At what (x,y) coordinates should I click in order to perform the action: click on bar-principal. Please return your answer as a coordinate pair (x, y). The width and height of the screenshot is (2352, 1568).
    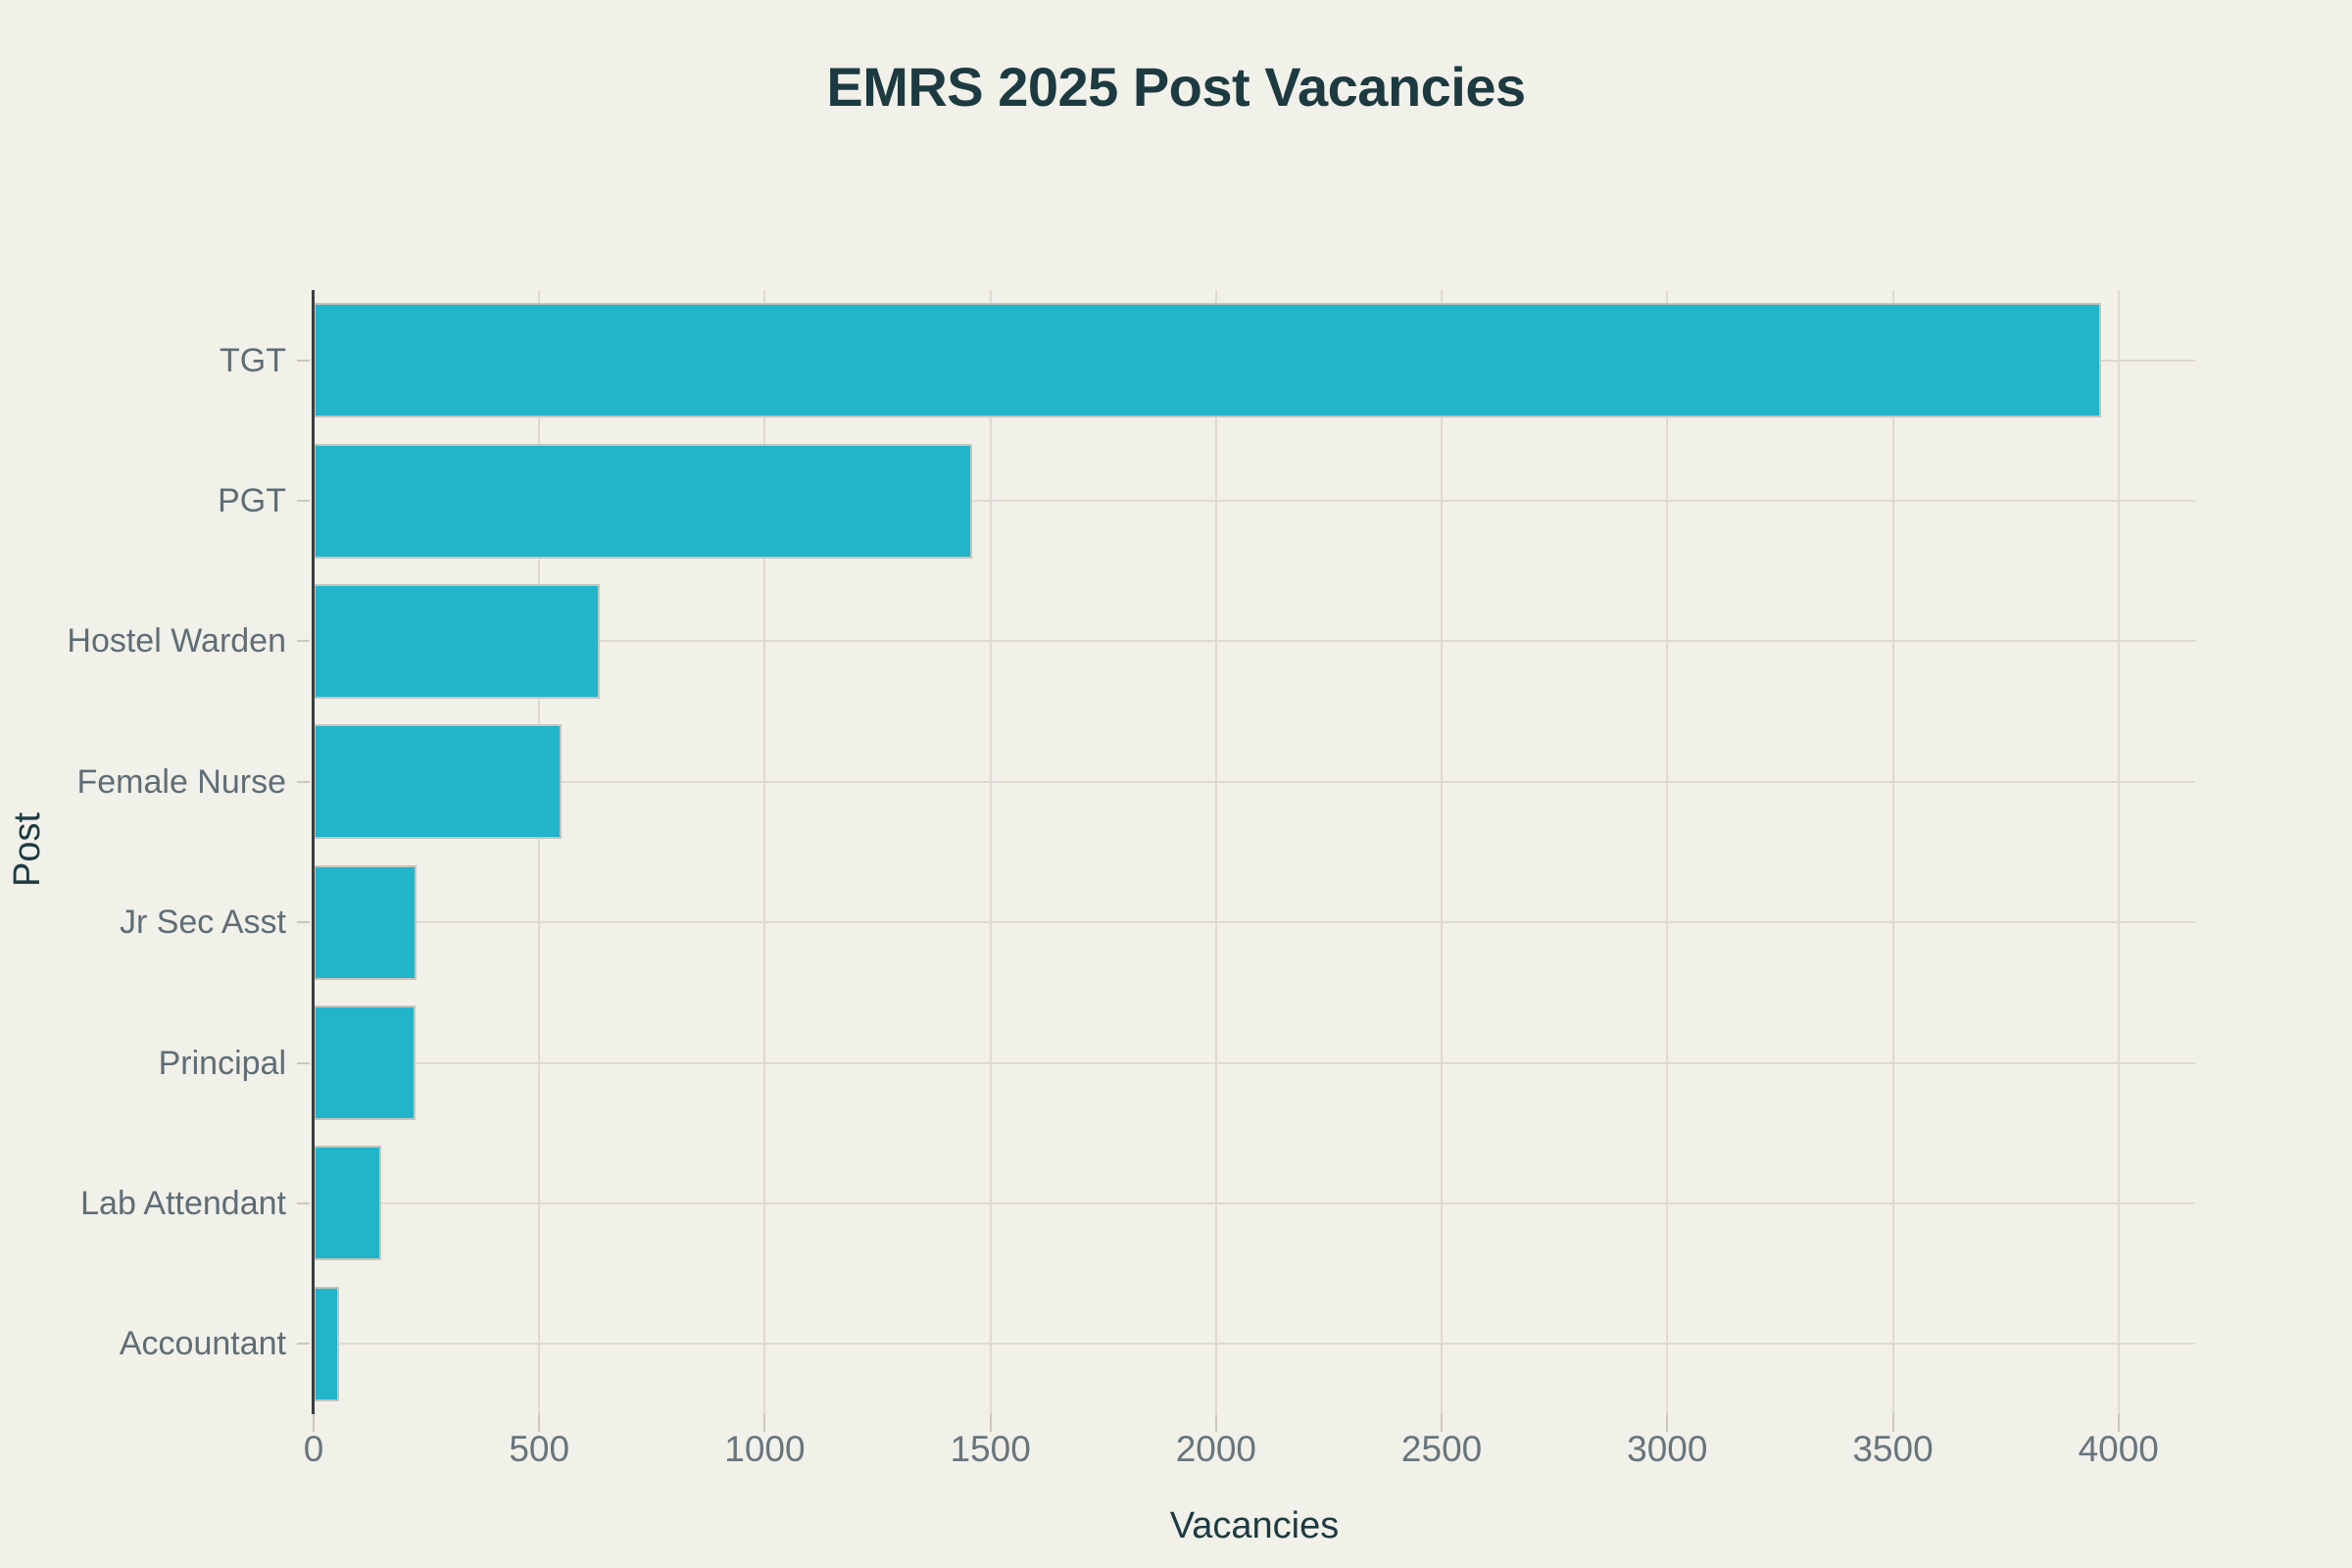
    Looking at the image, I should click on (365, 1063).